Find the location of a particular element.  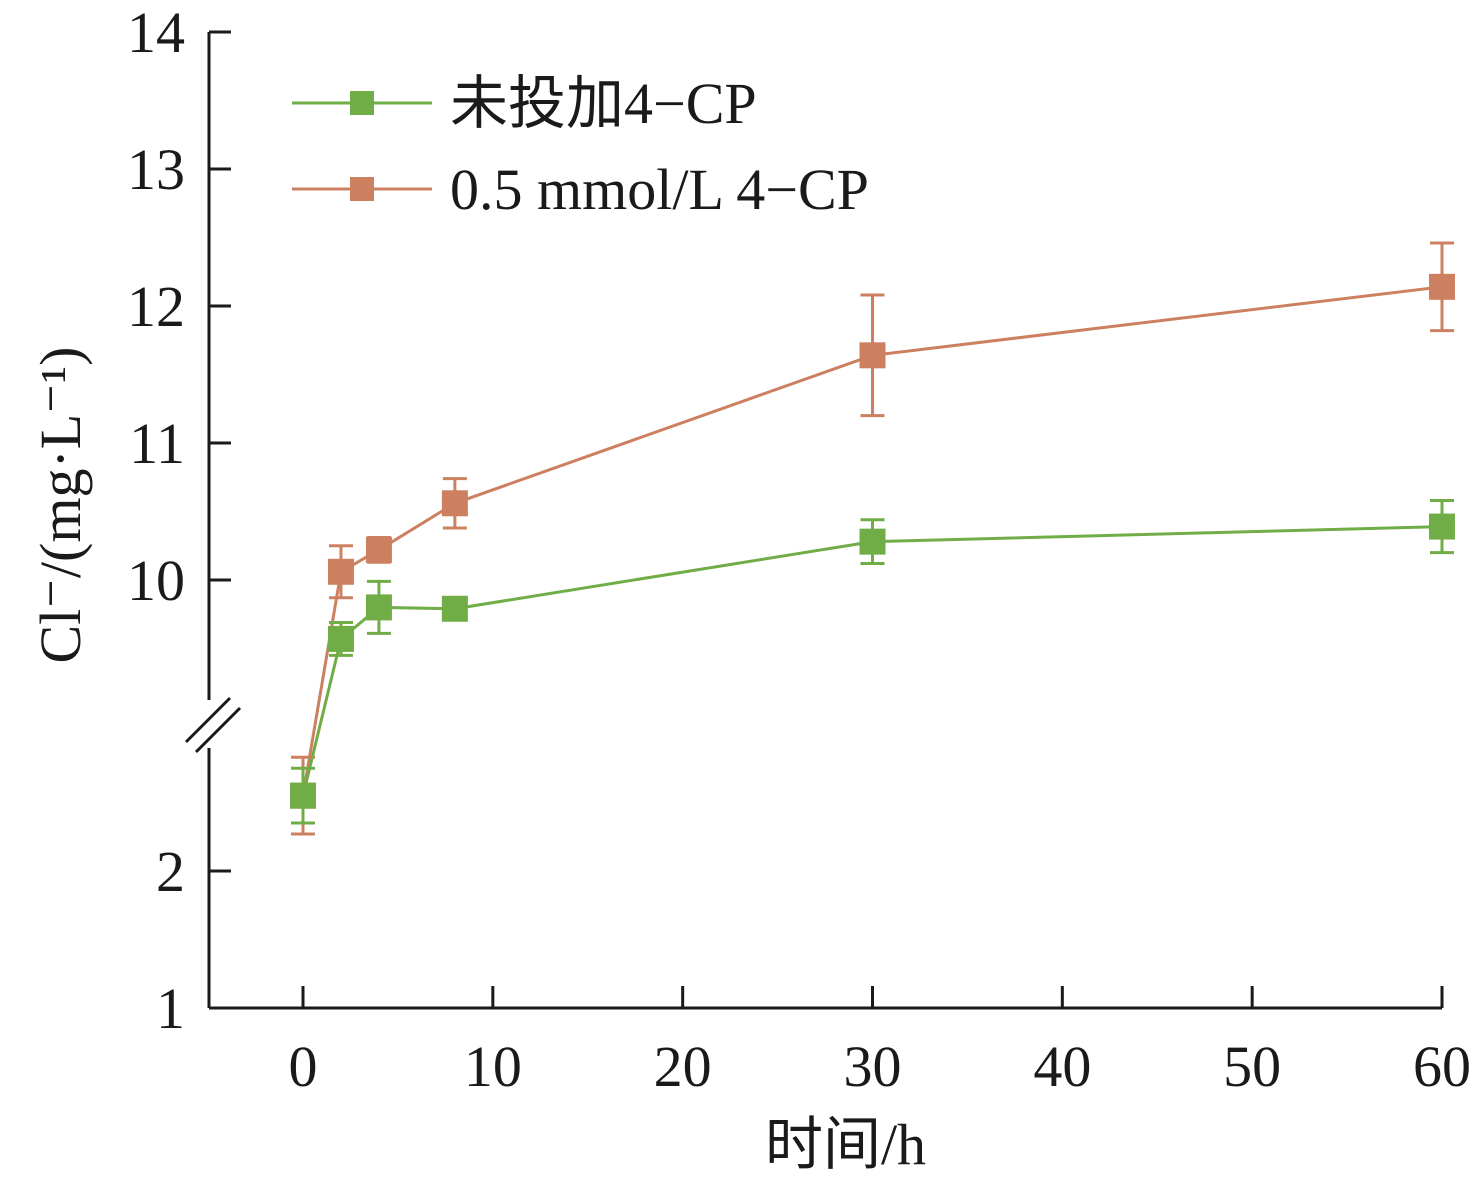

y-tick-label: 13 is located at coordinates (156, 169).